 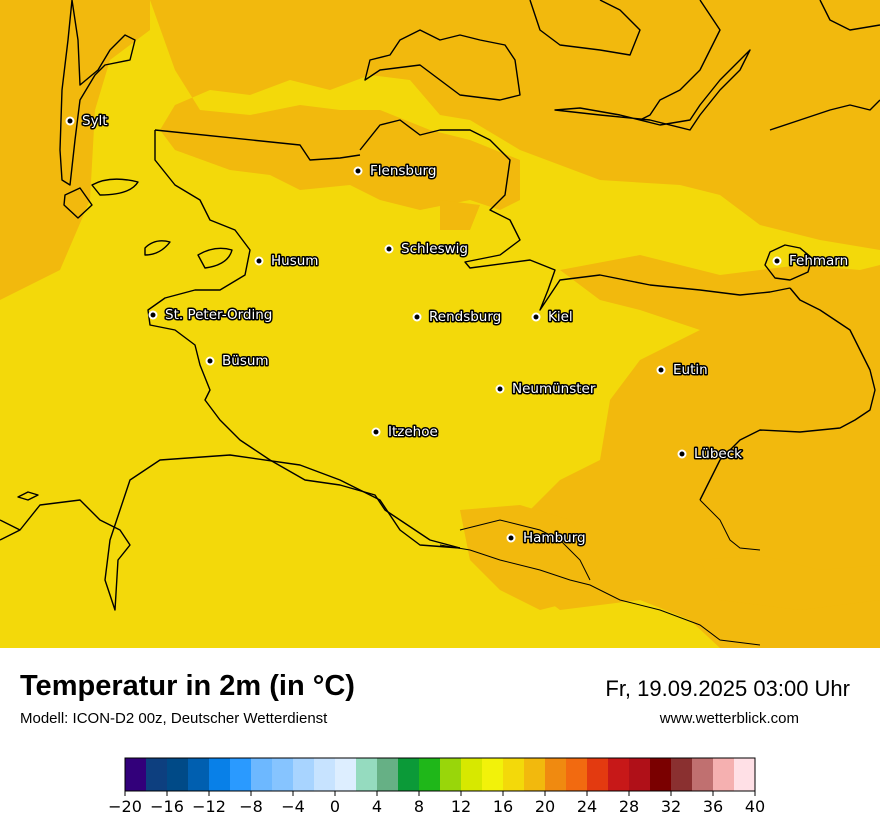 I want to click on legend-tick-label: −12, so click(x=209, y=806).